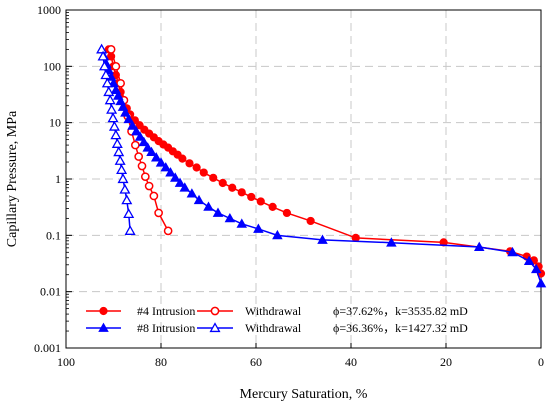 The width and height of the screenshot is (550, 405). Describe the element at coordinates (351, 362) in the screenshot. I see `x-tick-label: 40` at that location.